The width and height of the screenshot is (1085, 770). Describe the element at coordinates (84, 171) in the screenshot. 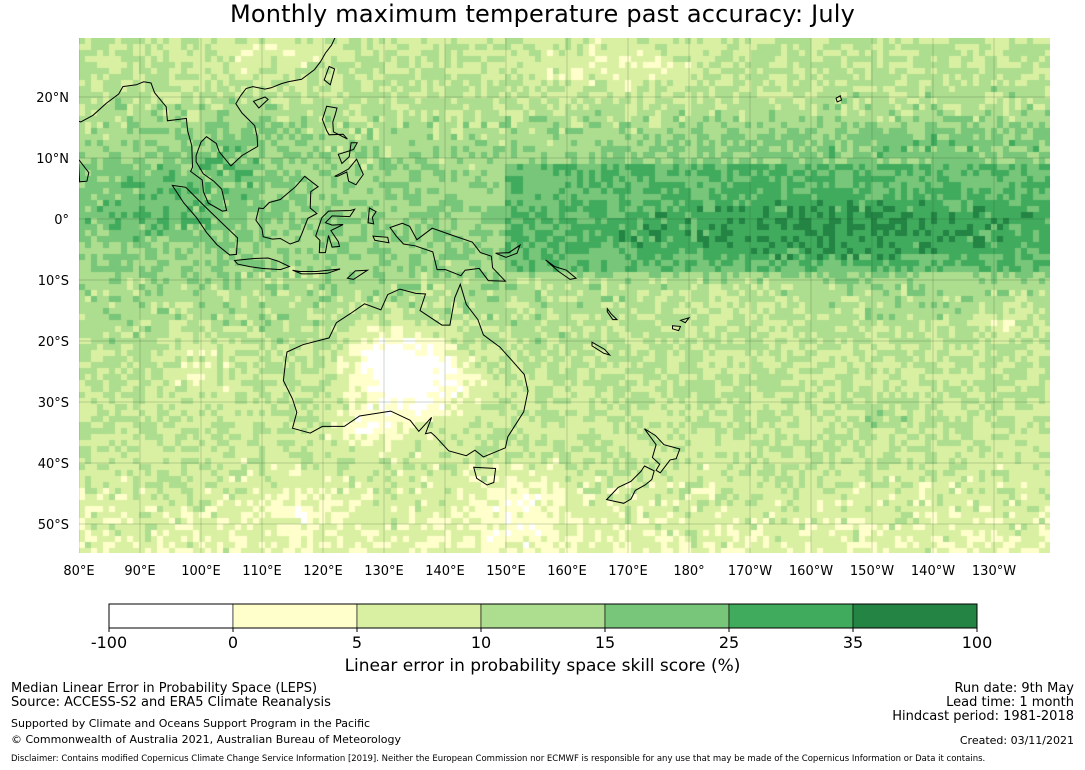

I see `coastline-sri-lanka` at that location.